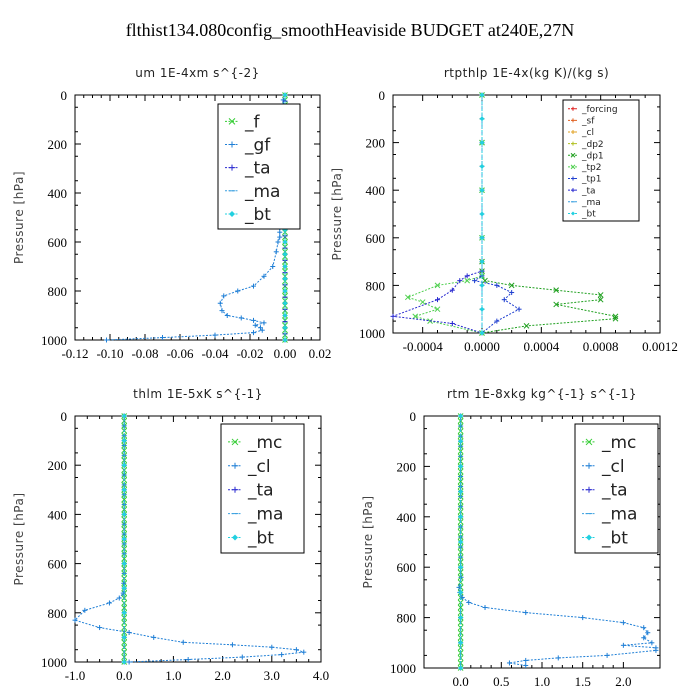  I want to click on series-line, so click(189, 539).